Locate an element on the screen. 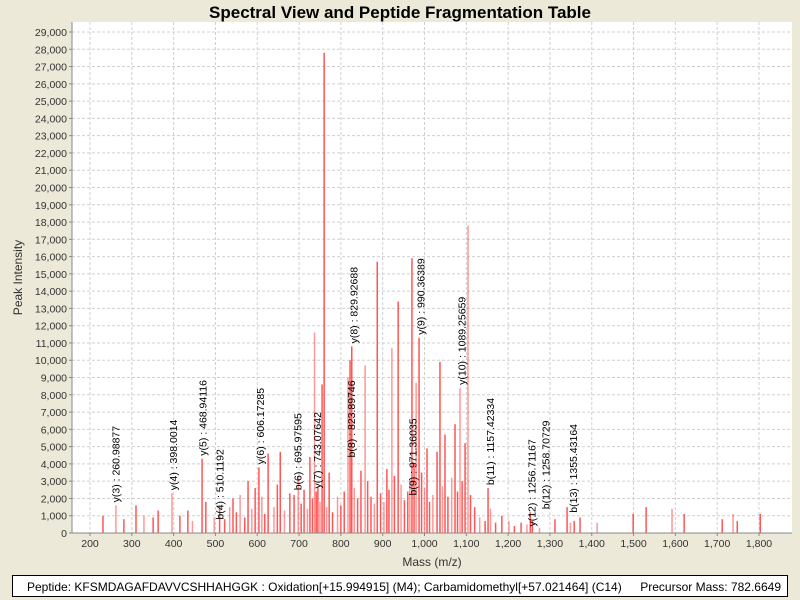  y-tick-label: 15,000 is located at coordinates (51, 275).